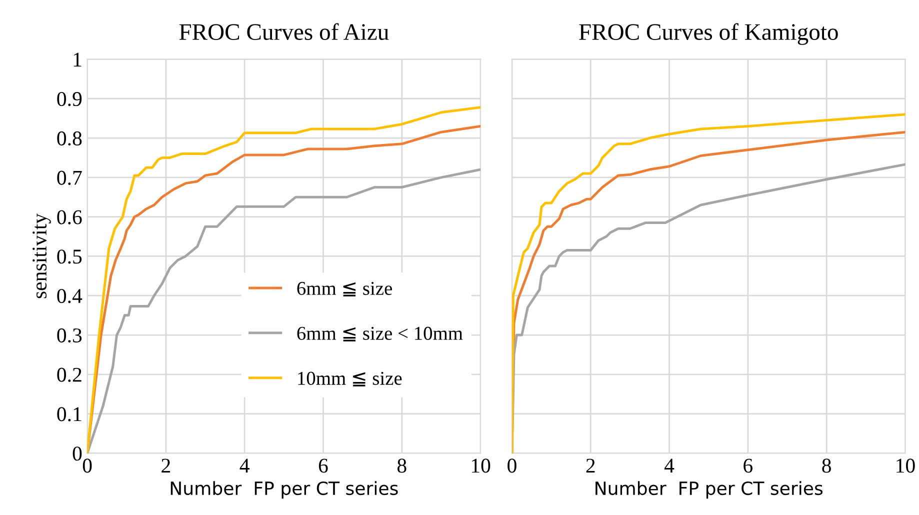  Describe the element at coordinates (69, 335) in the screenshot. I see `y-tick-label: 0.3` at that location.